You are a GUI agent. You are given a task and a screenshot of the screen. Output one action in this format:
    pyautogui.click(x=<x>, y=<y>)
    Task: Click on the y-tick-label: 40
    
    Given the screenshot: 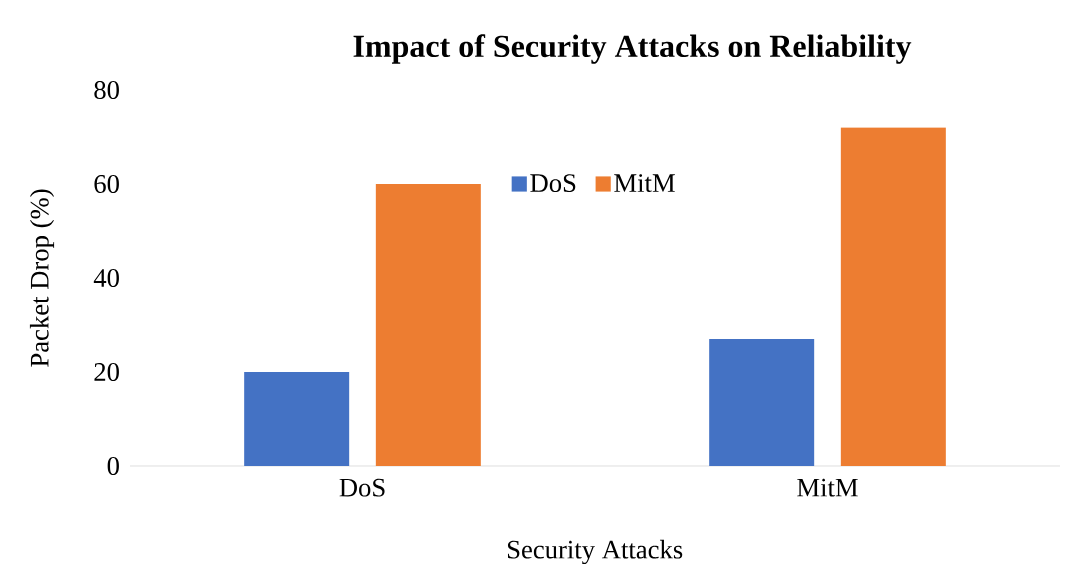 What is the action you would take?
    pyautogui.click(x=106, y=278)
    